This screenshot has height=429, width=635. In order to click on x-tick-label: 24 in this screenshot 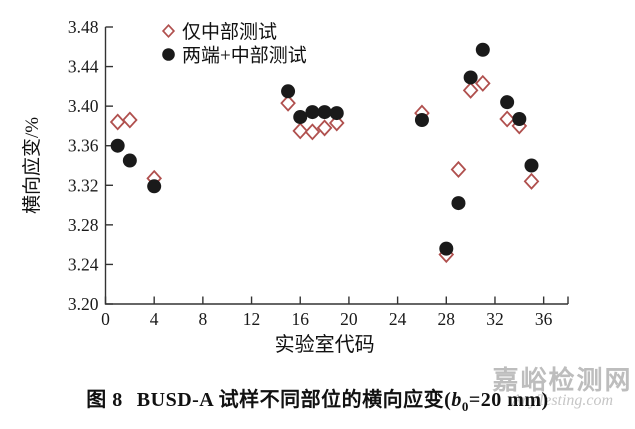, I will do `click(398, 319)`.